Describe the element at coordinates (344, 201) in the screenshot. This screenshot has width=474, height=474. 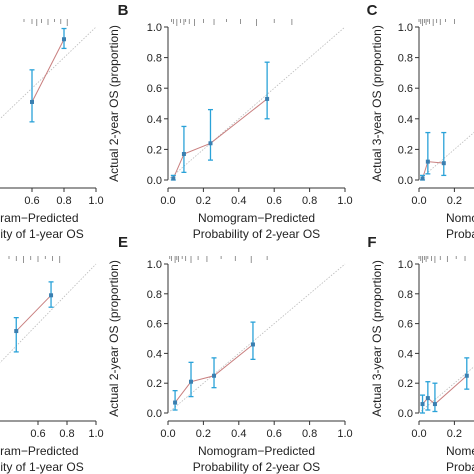
I see `panel-b-x-tick-label: 1.0` at that location.